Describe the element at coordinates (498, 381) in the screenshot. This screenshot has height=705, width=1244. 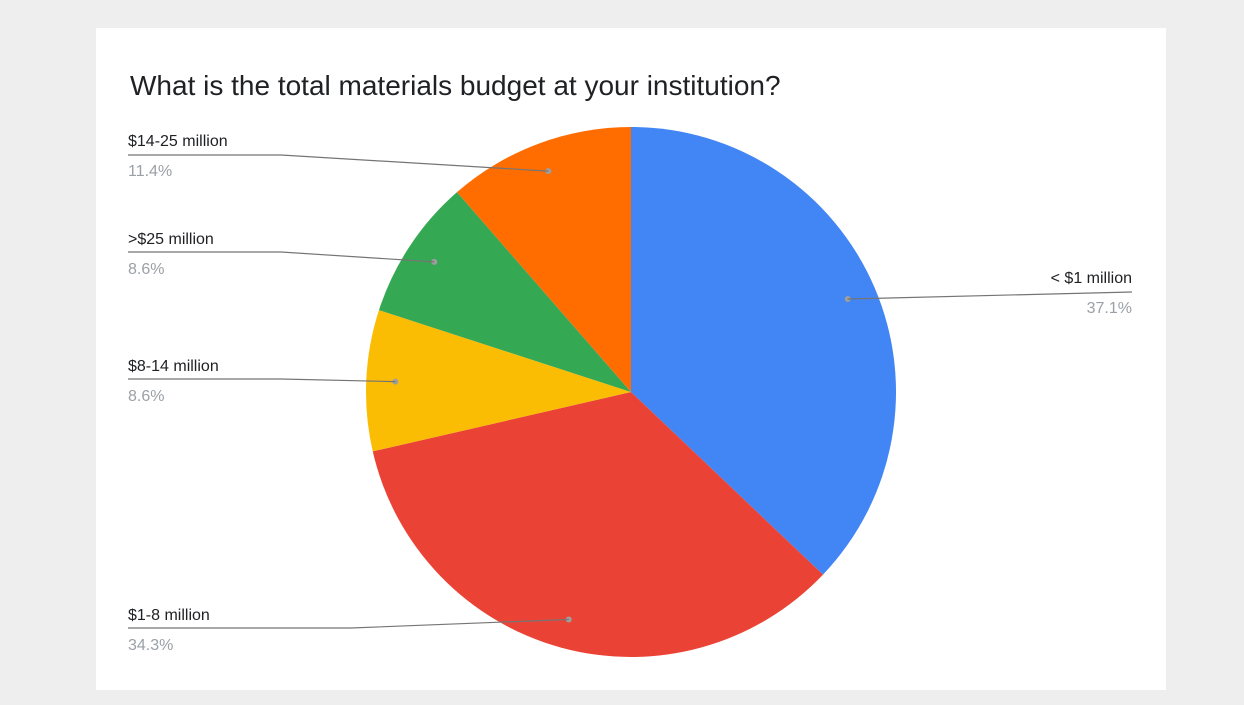
I see `pie-slice-8-14-million` at that location.